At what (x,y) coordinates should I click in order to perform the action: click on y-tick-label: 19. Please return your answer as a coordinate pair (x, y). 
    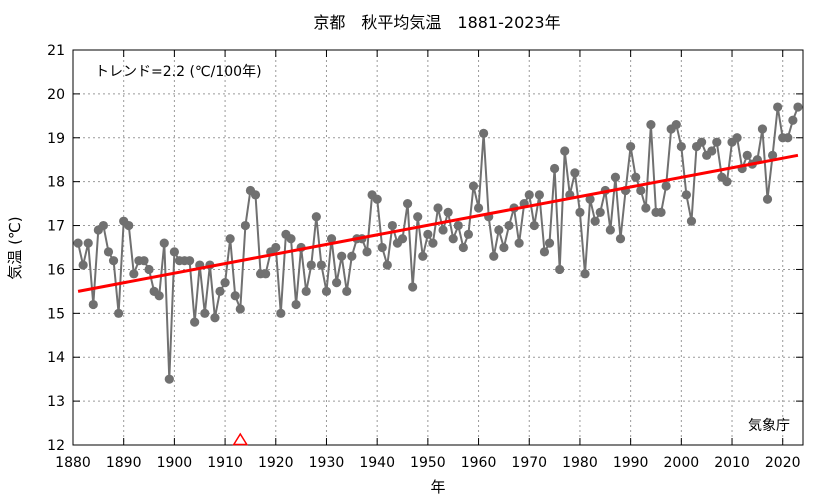
    Looking at the image, I should click on (56, 139).